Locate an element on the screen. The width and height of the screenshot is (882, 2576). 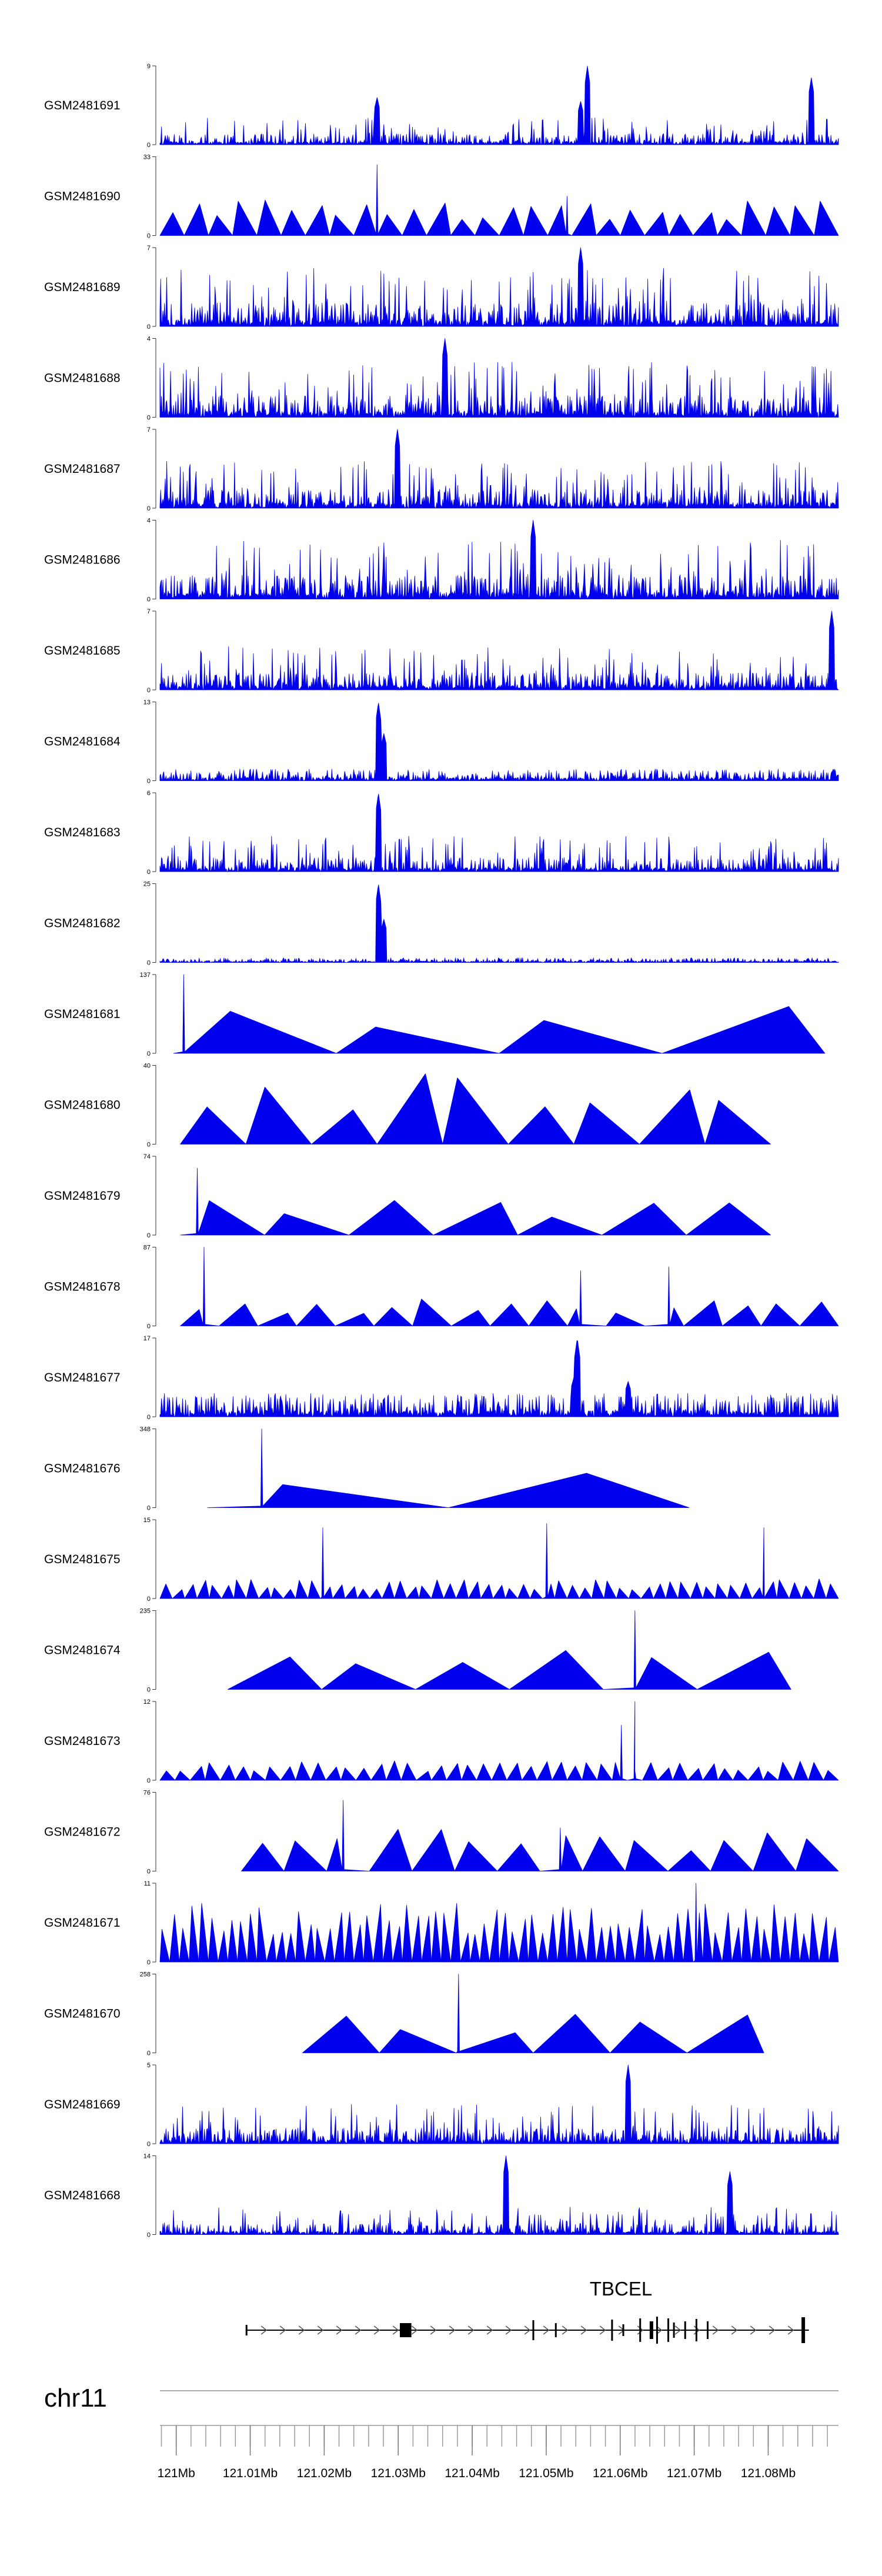
coverage-track: GSM2481675 15 0 is located at coordinates (441, 1560).